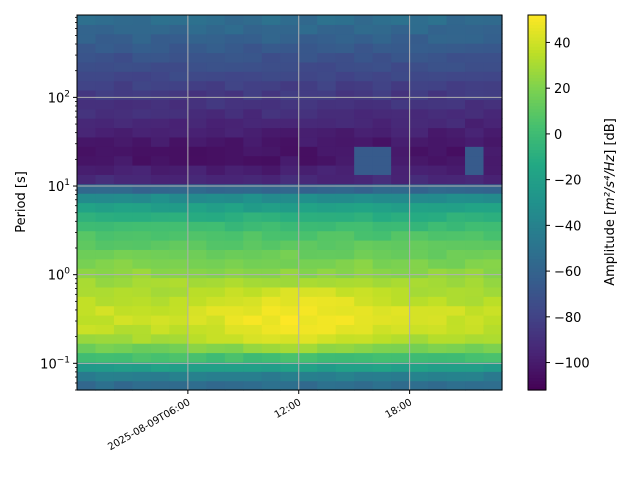 The width and height of the screenshot is (640, 480). Describe the element at coordinates (59, 186) in the screenshot. I see `y-tick-label: 101` at that location.